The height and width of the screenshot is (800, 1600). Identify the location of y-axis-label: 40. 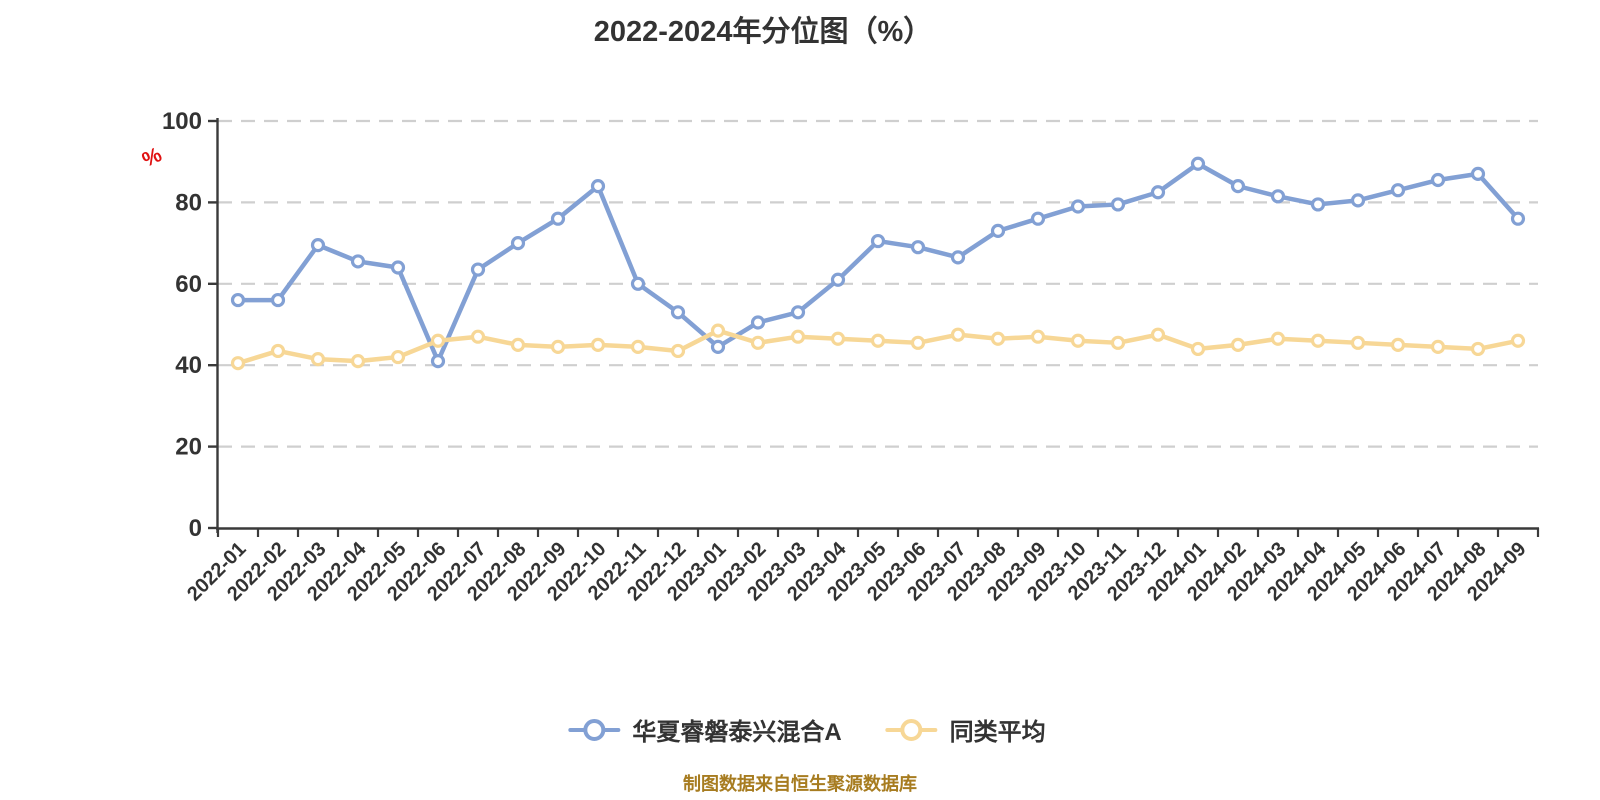
(188, 365).